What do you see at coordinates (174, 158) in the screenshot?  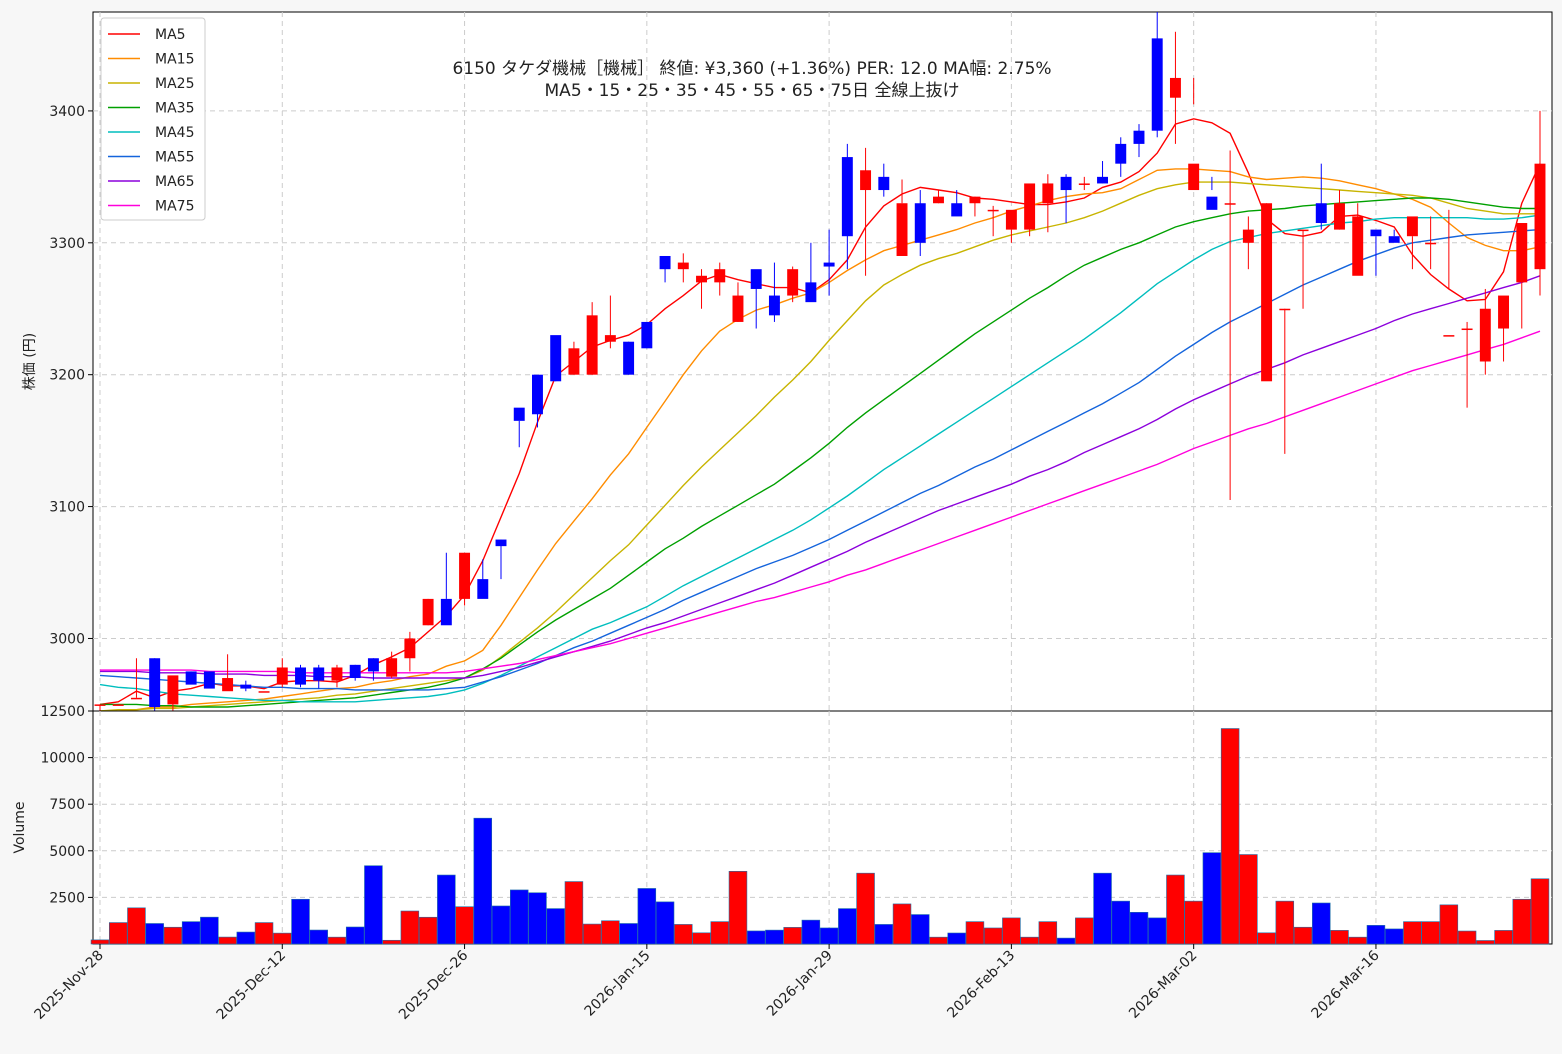 I see `legend-label: MA55` at bounding box center [174, 158].